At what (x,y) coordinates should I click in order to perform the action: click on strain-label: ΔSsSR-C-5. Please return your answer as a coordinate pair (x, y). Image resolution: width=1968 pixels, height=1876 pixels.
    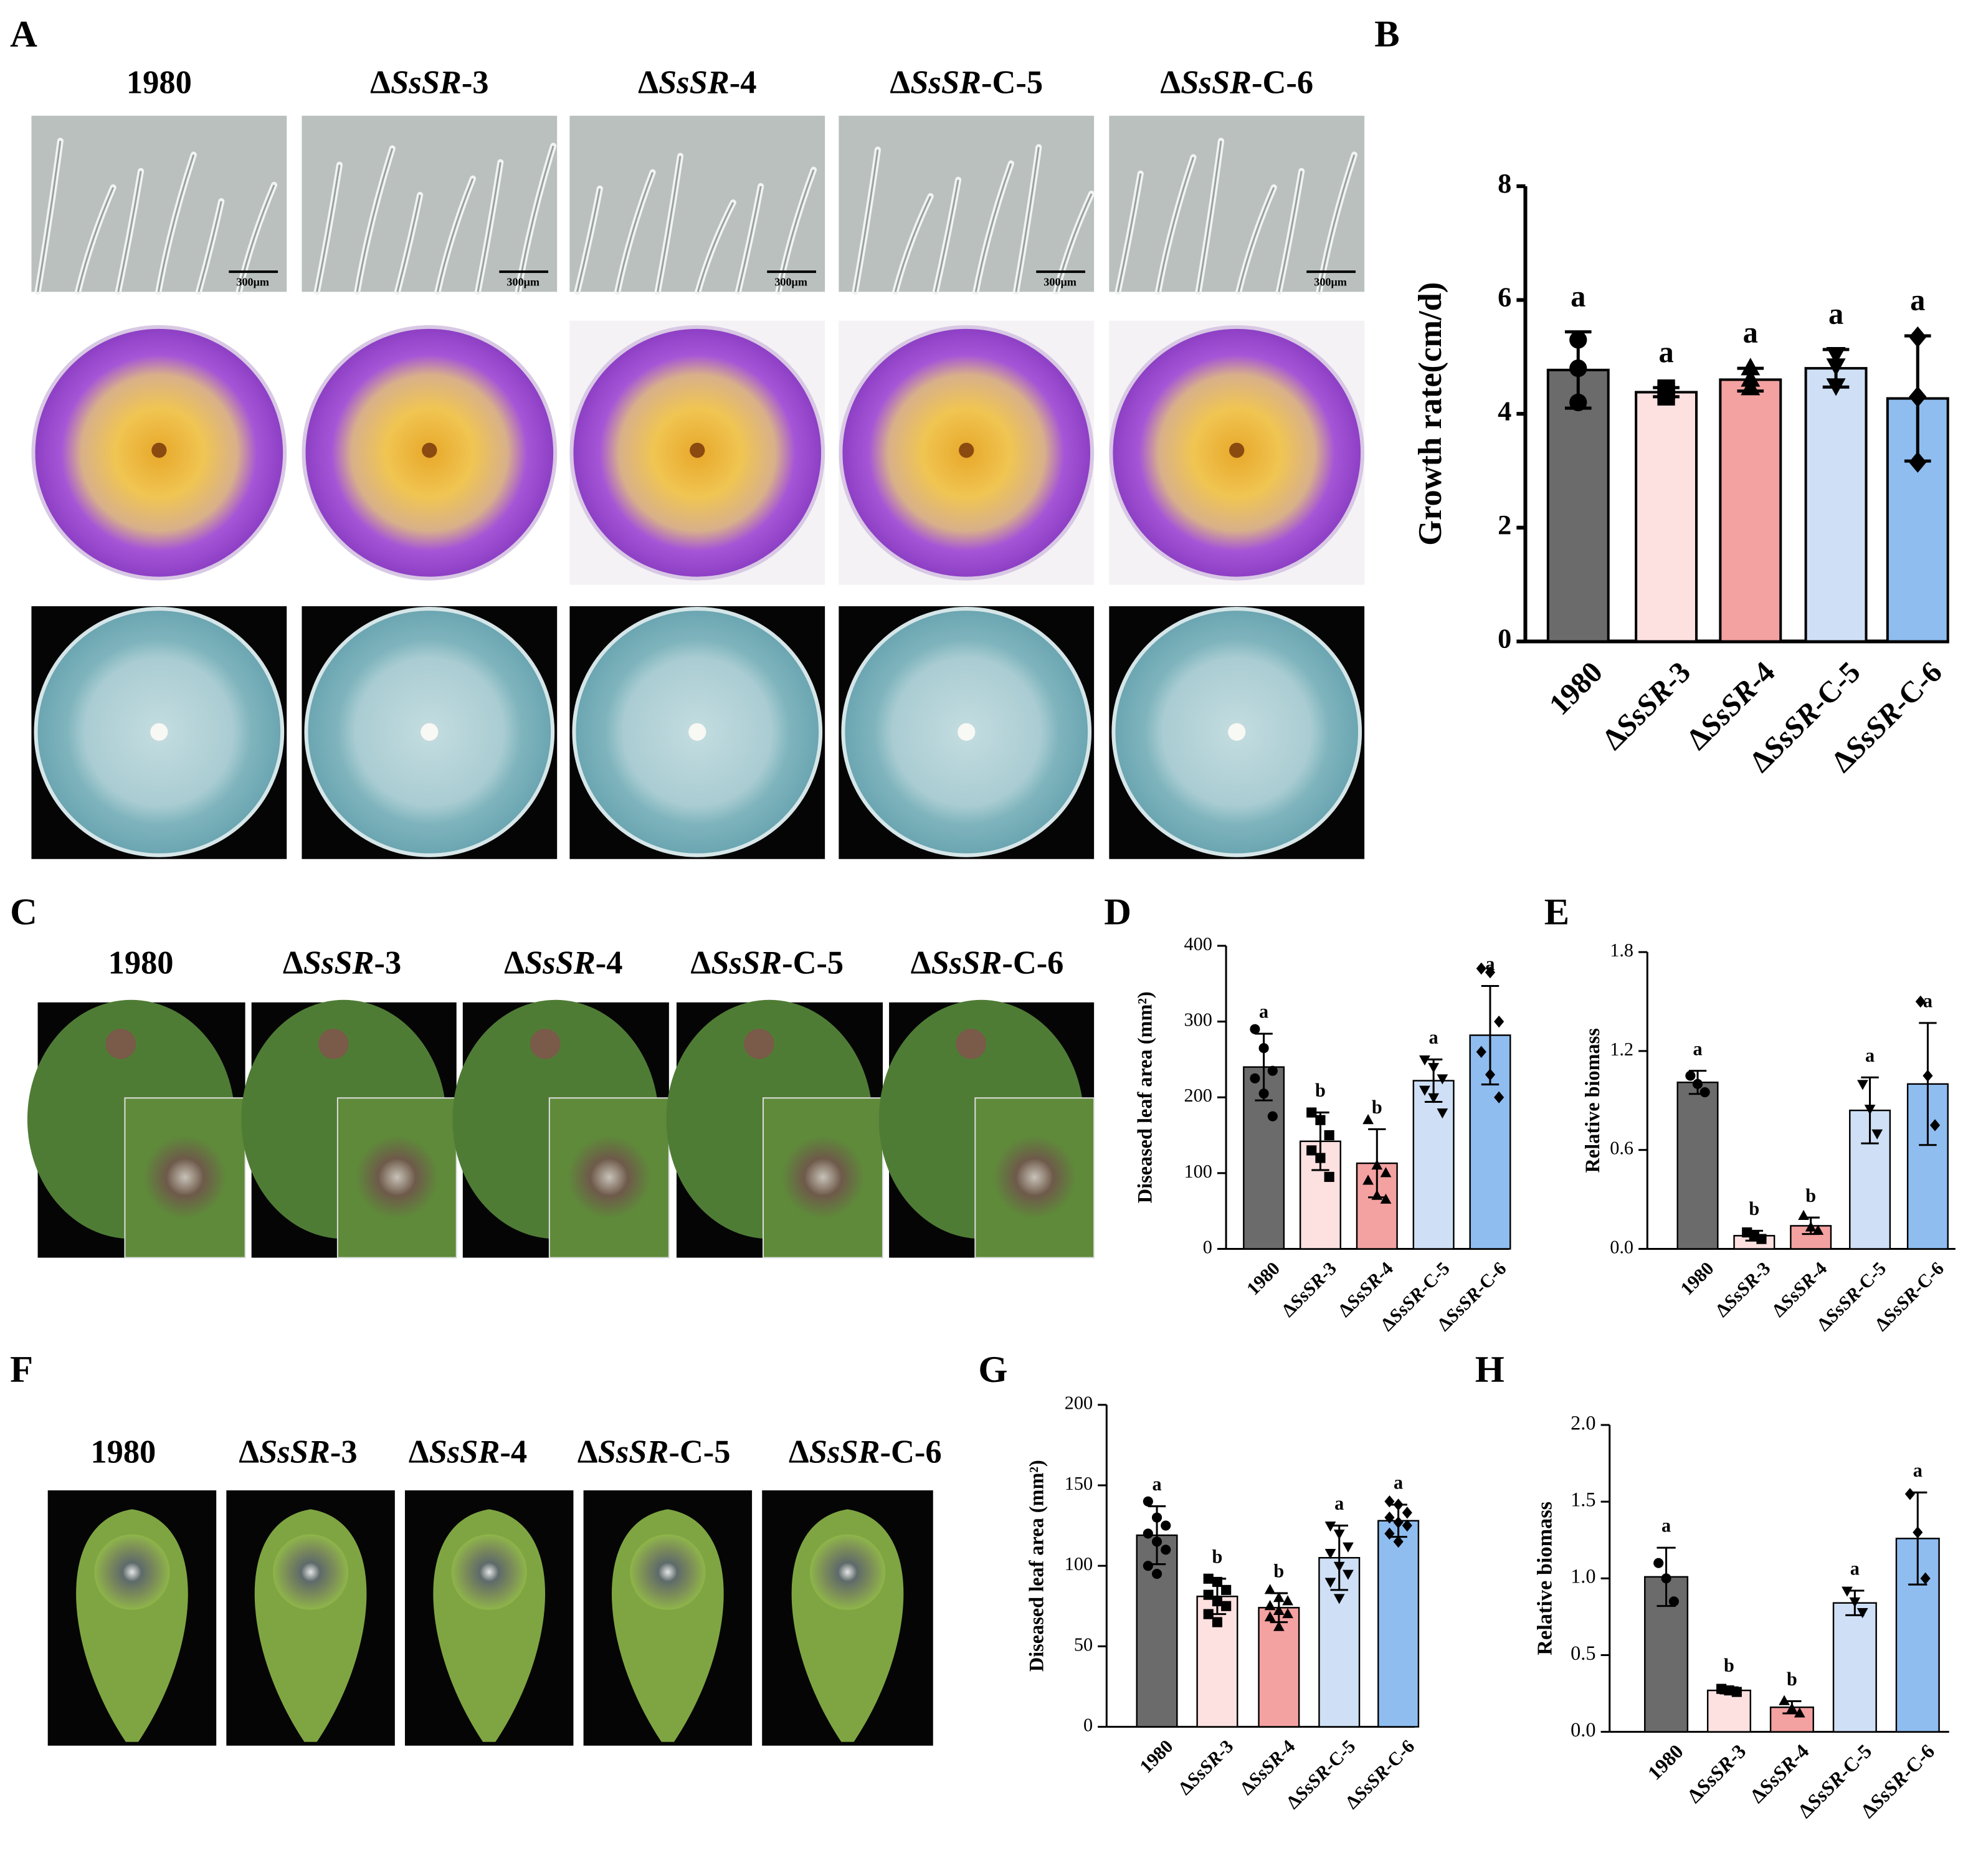
    Looking at the image, I should click on (654, 1452).